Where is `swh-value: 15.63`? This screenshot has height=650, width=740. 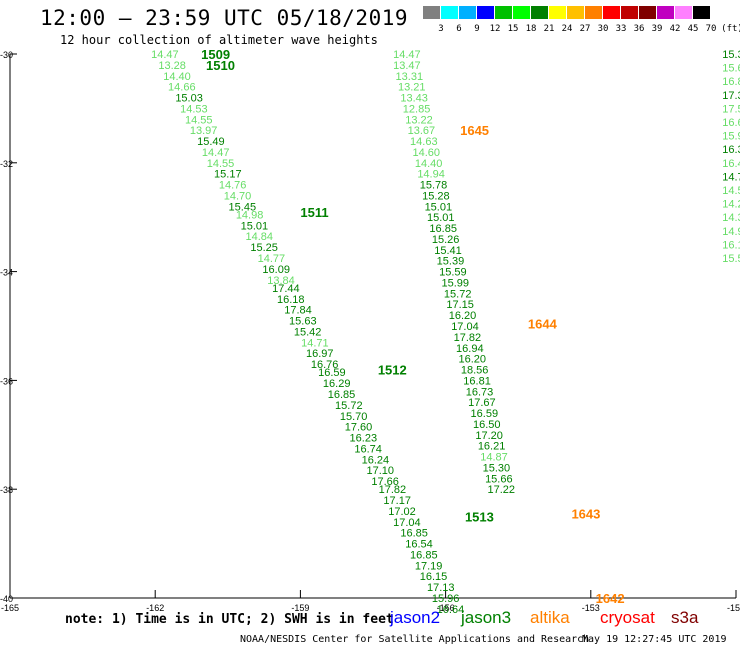
swh-value: 15.63 is located at coordinates (303, 322).